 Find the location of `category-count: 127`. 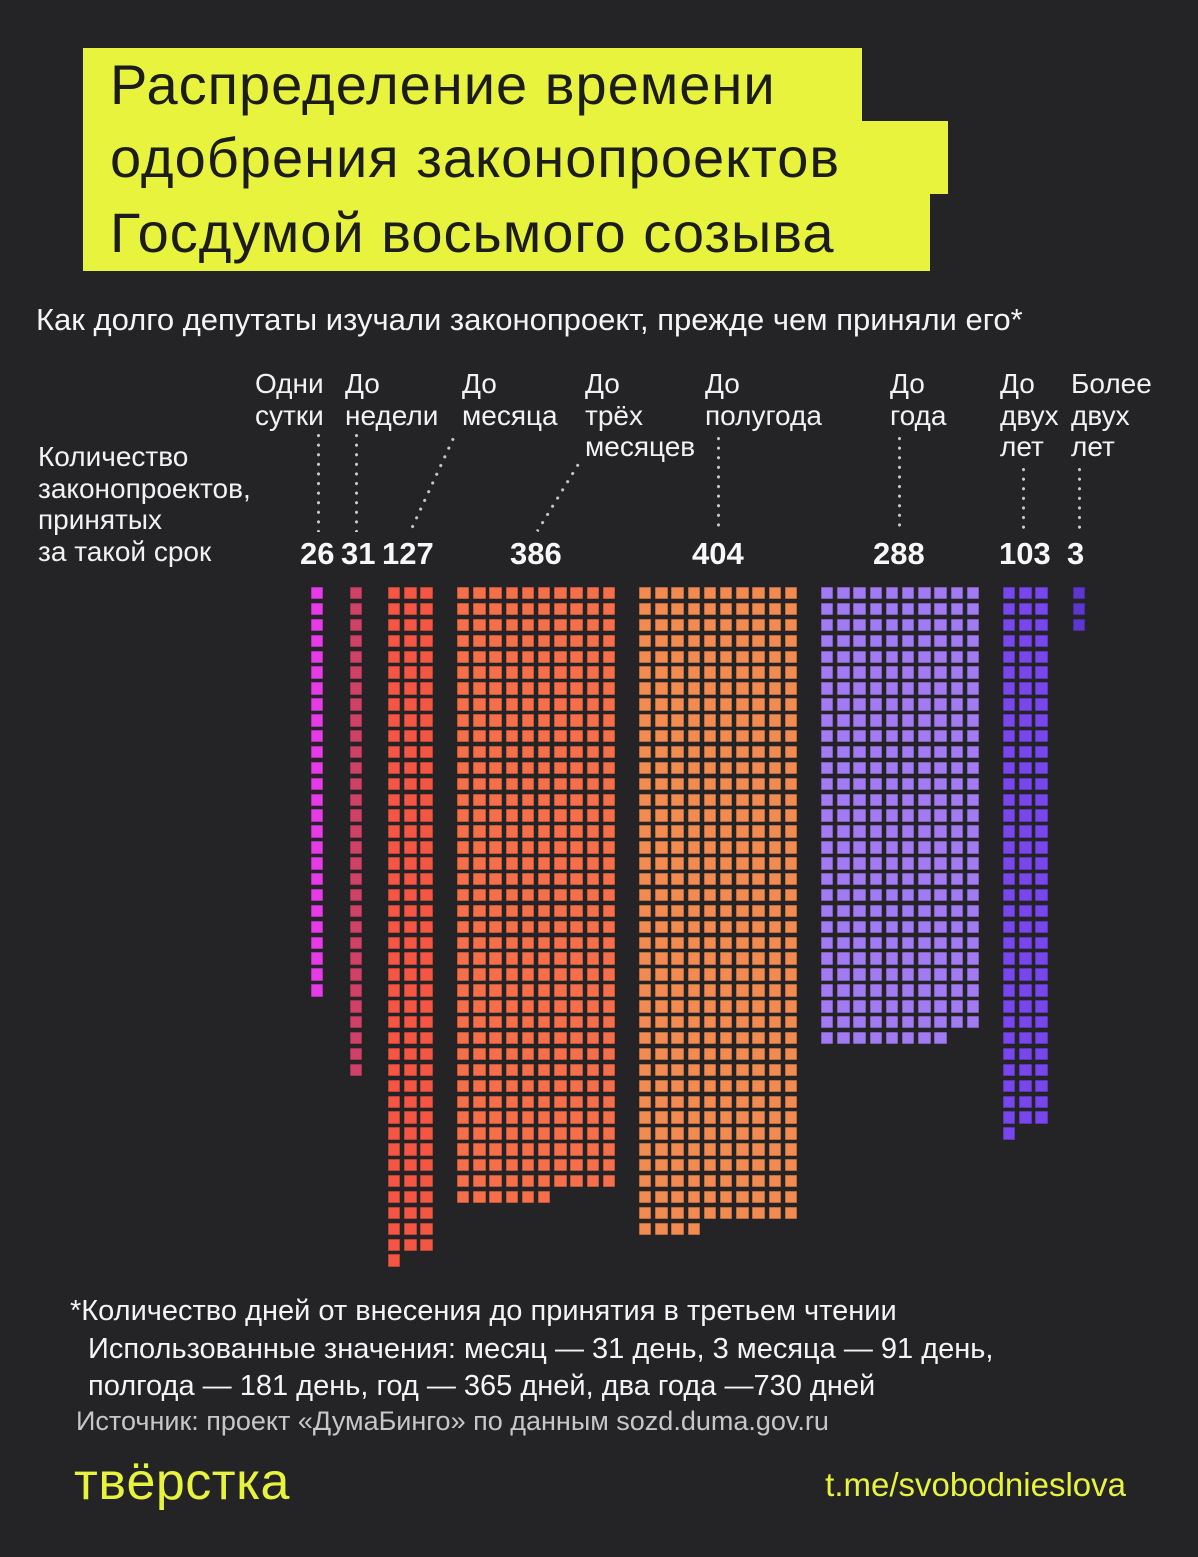

category-count: 127 is located at coordinates (408, 553).